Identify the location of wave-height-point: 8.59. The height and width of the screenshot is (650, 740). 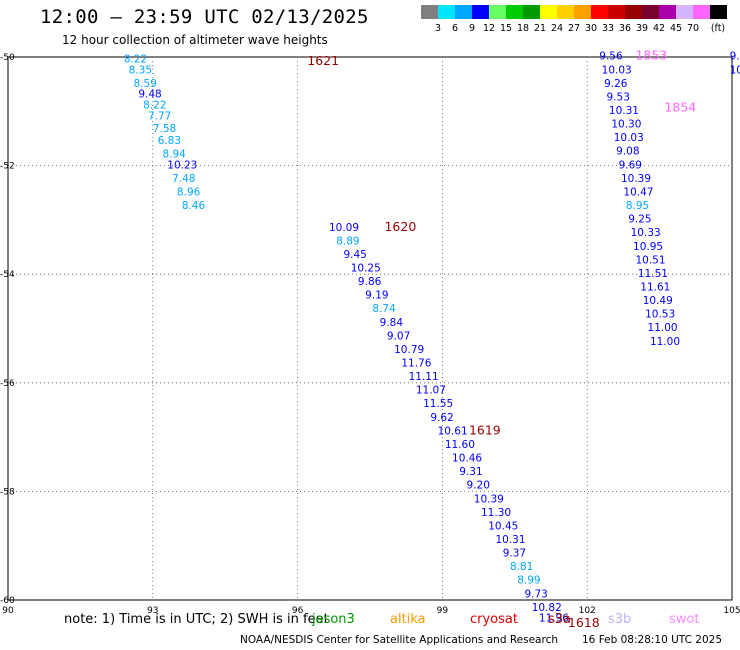
(144, 84).